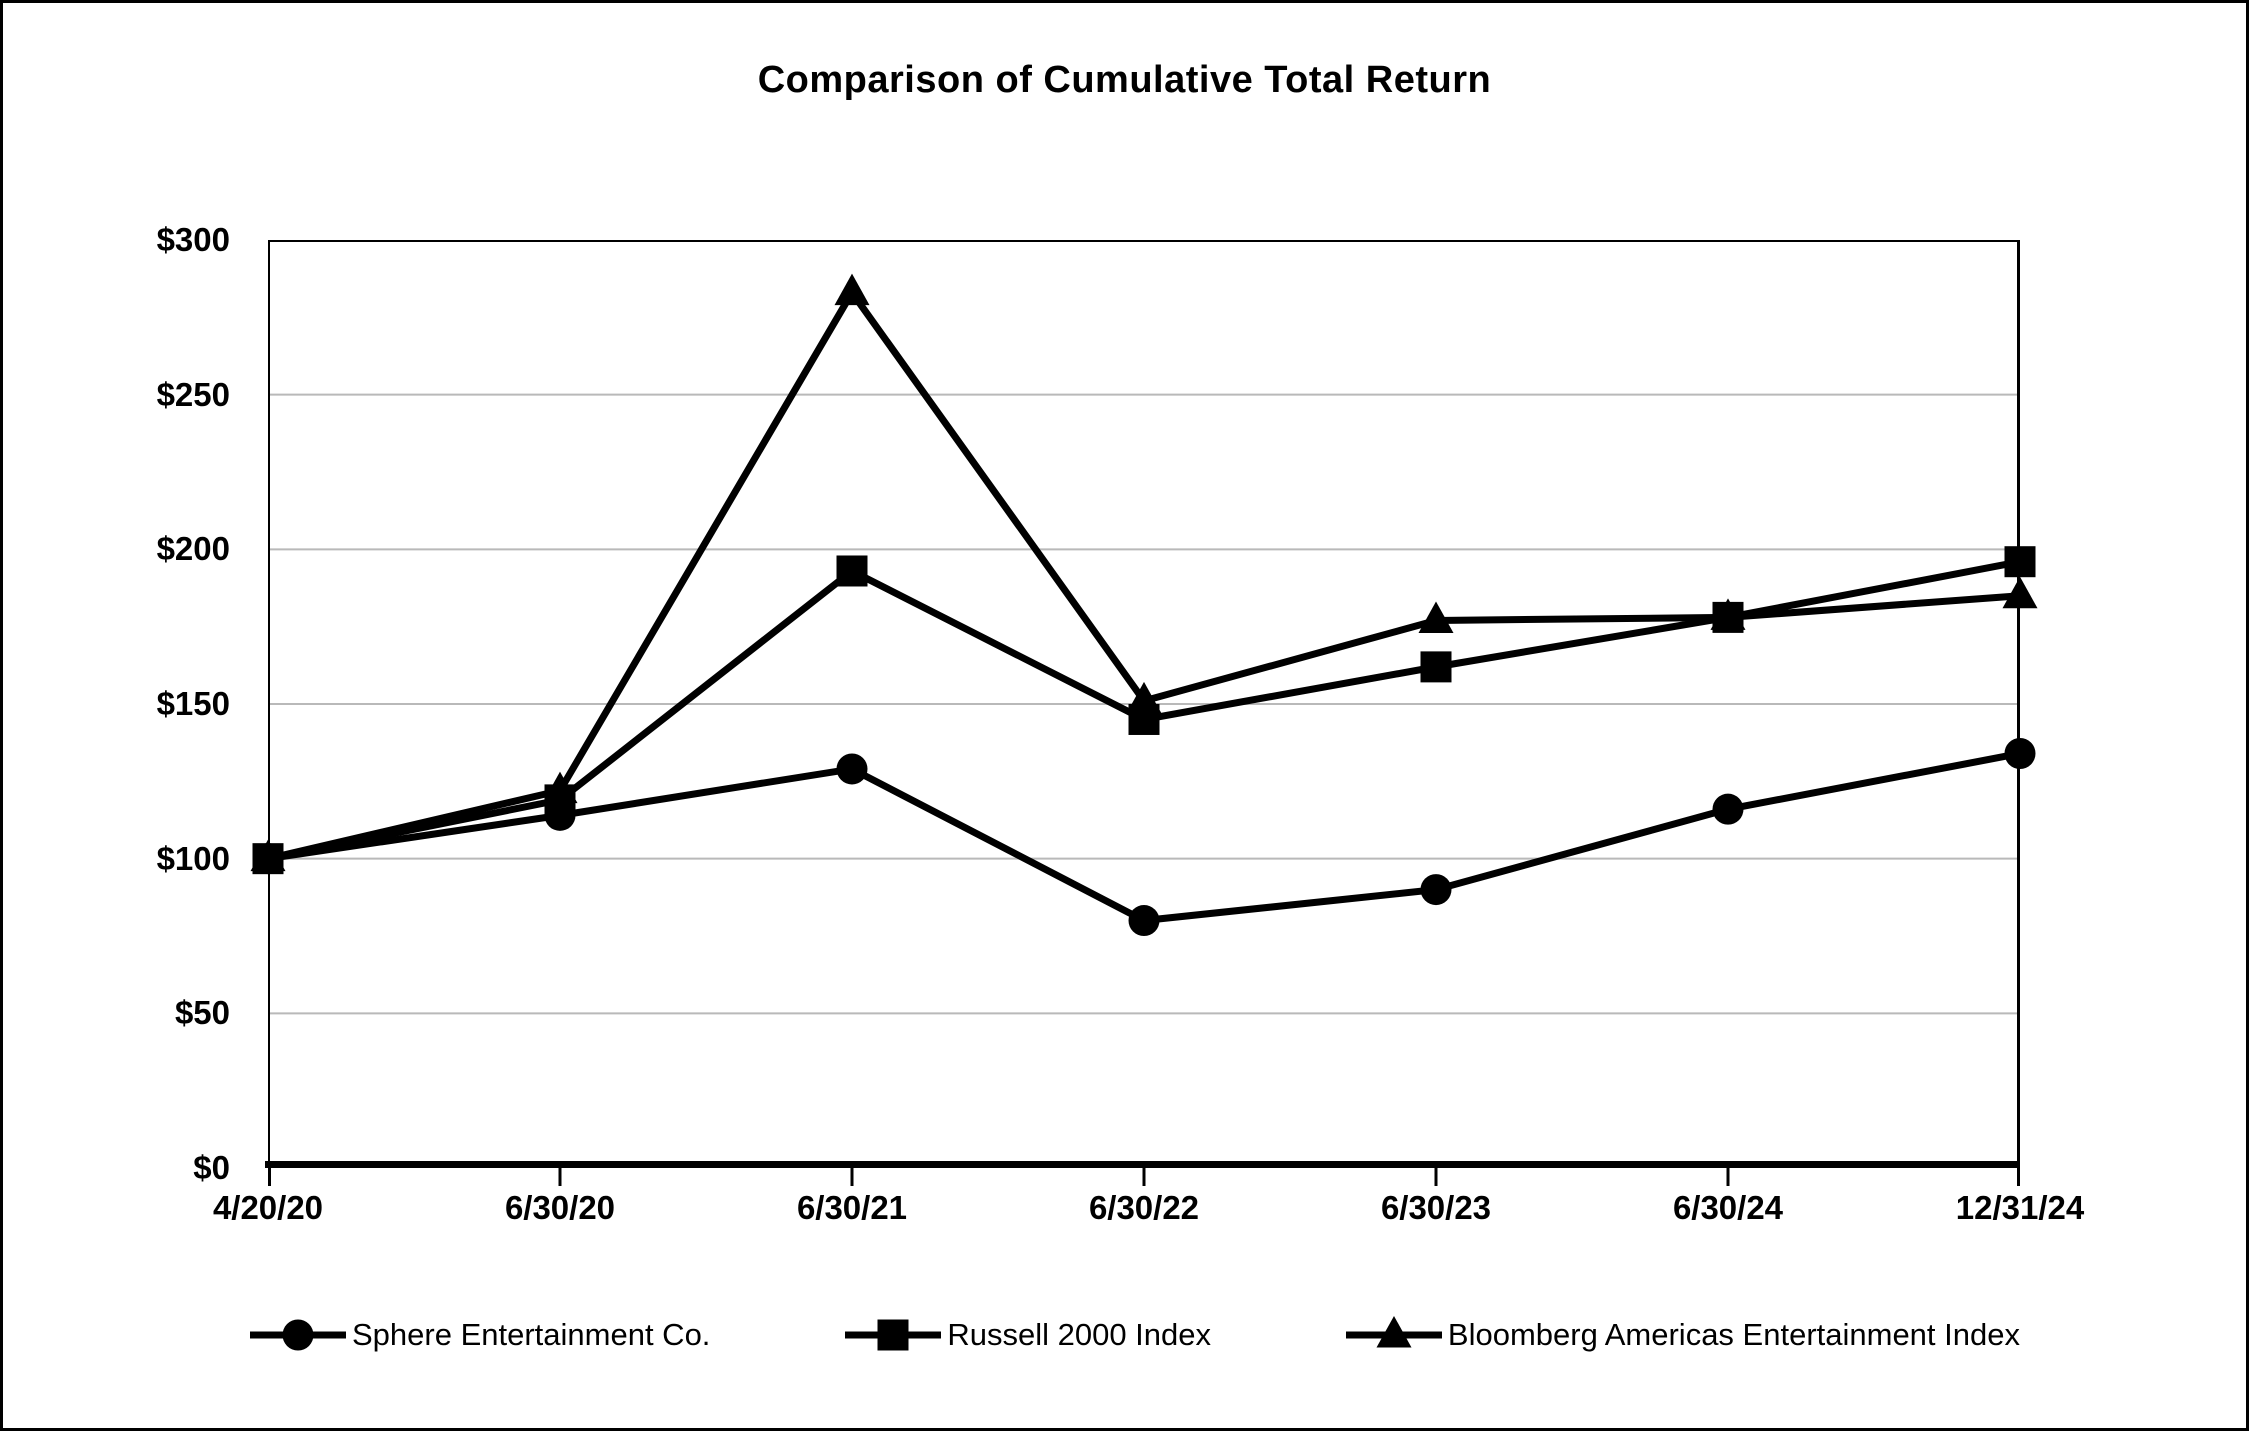 The height and width of the screenshot is (1431, 2249). I want to click on circle-marker-icon, so click(298, 1335).